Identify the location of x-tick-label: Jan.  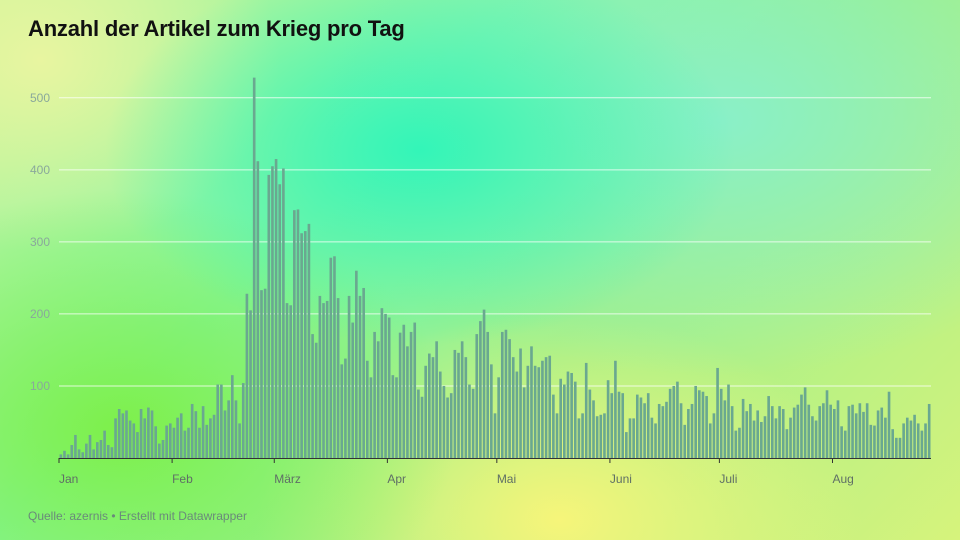
(68, 479).